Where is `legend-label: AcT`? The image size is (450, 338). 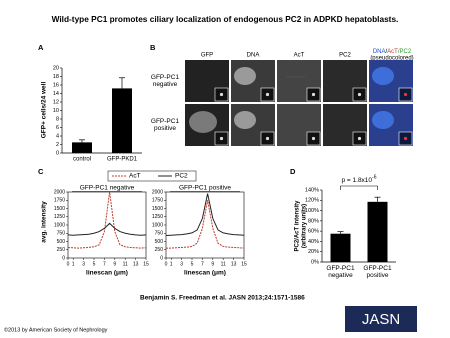
legend-label: AcT is located at coordinates (135, 176).